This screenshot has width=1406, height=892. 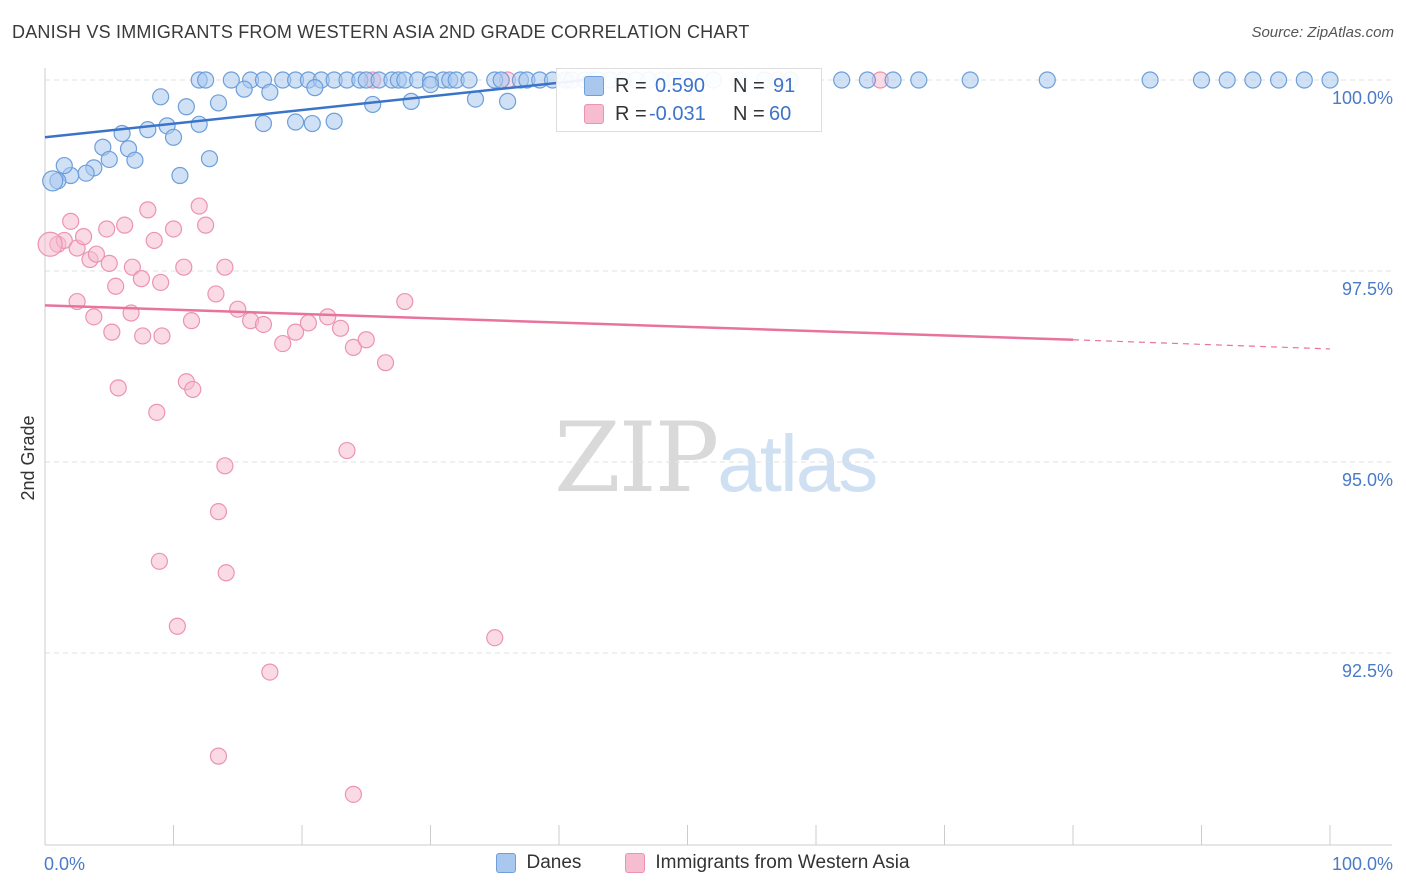 I want to click on danes-trend-line, so click(x=314, y=108).